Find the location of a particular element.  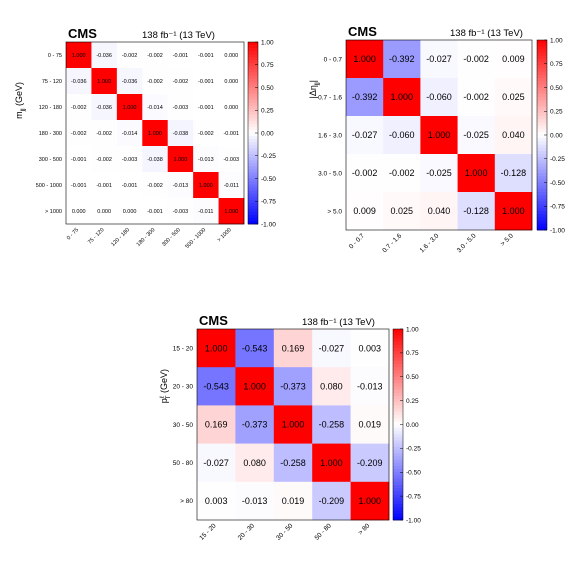

cell-value-label: 0.009 is located at coordinates (364, 211).